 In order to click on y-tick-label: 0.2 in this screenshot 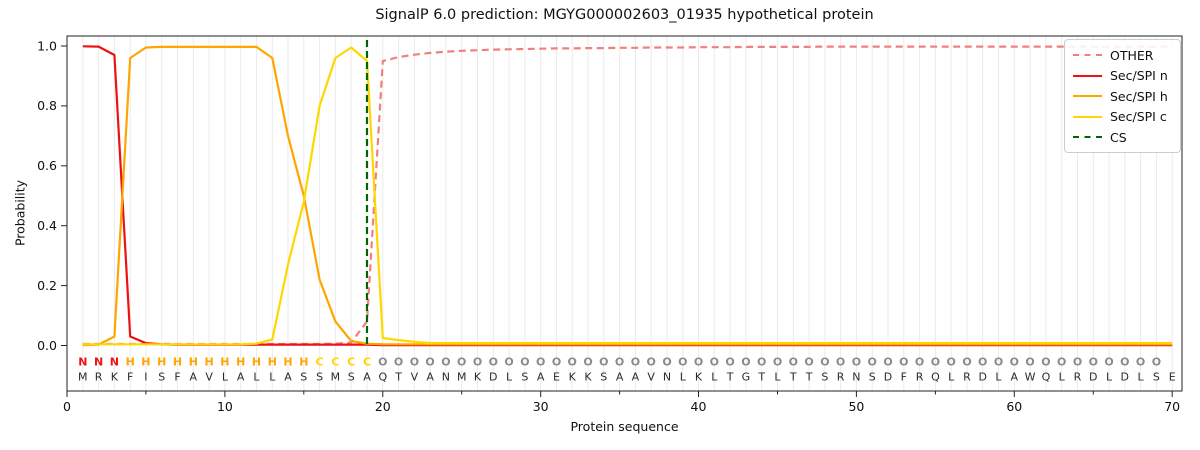, I will do `click(47, 285)`.